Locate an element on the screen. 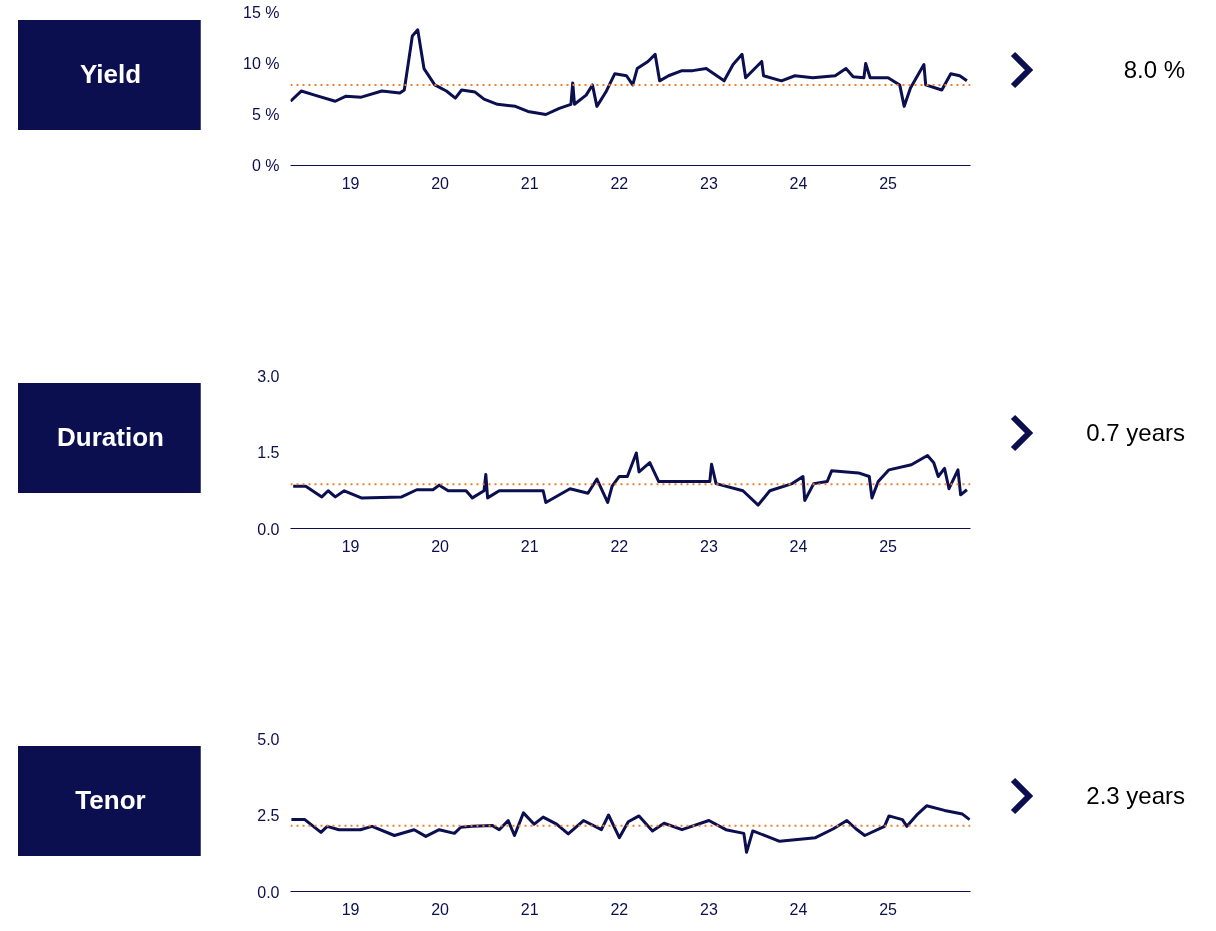 The image size is (1216, 931). y-tick-label: 15 % is located at coordinates (261, 12).